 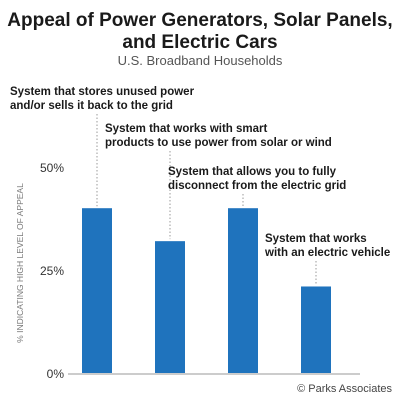 I want to click on credit-text: © Parks Associates, so click(x=344, y=389).